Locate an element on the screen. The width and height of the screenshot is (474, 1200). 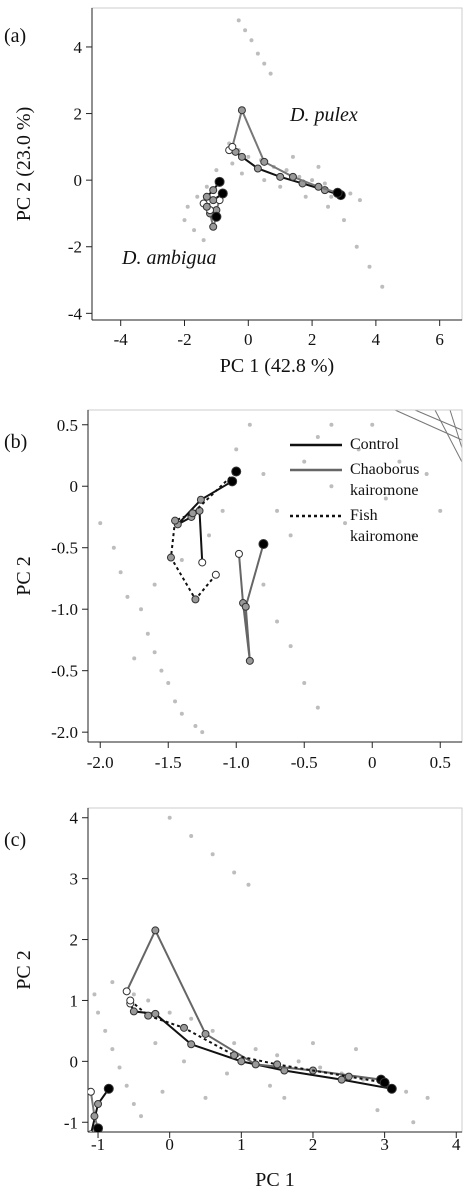
y-tick-label: -1.0 is located at coordinates (64, 609).